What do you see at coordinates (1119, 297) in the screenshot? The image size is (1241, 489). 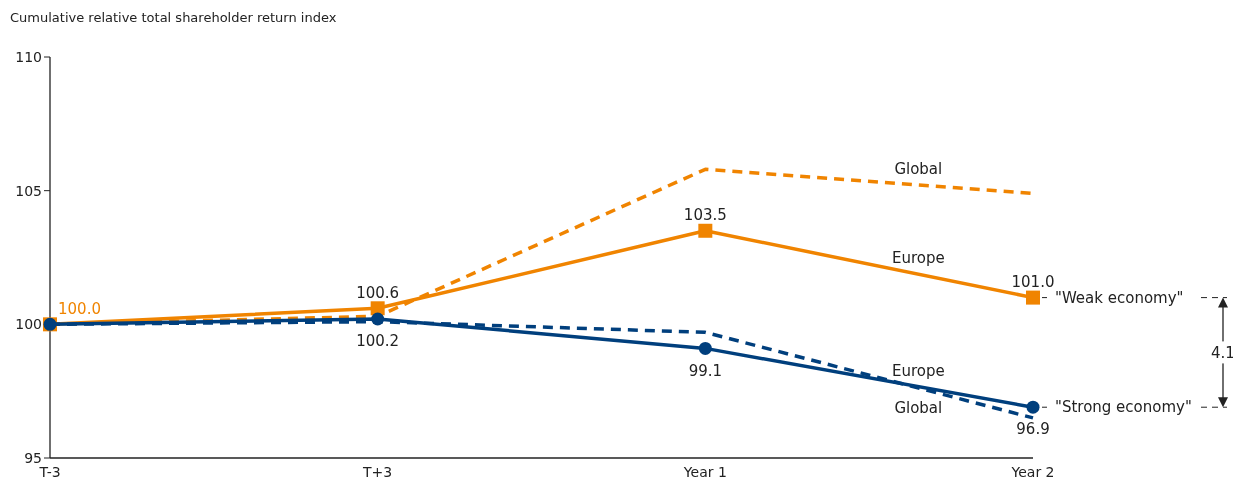 I see `annotation: "Weak economy"` at bounding box center [1119, 297].